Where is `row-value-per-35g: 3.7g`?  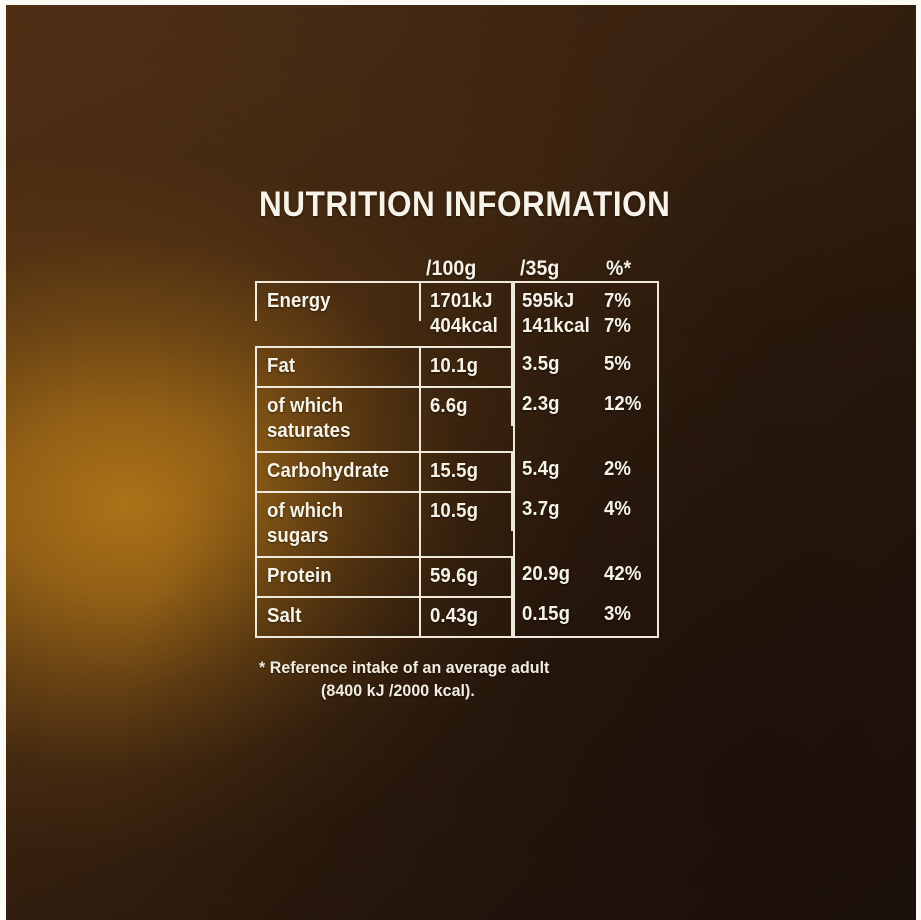 row-value-per-35g: 3.7g is located at coordinates (541, 509).